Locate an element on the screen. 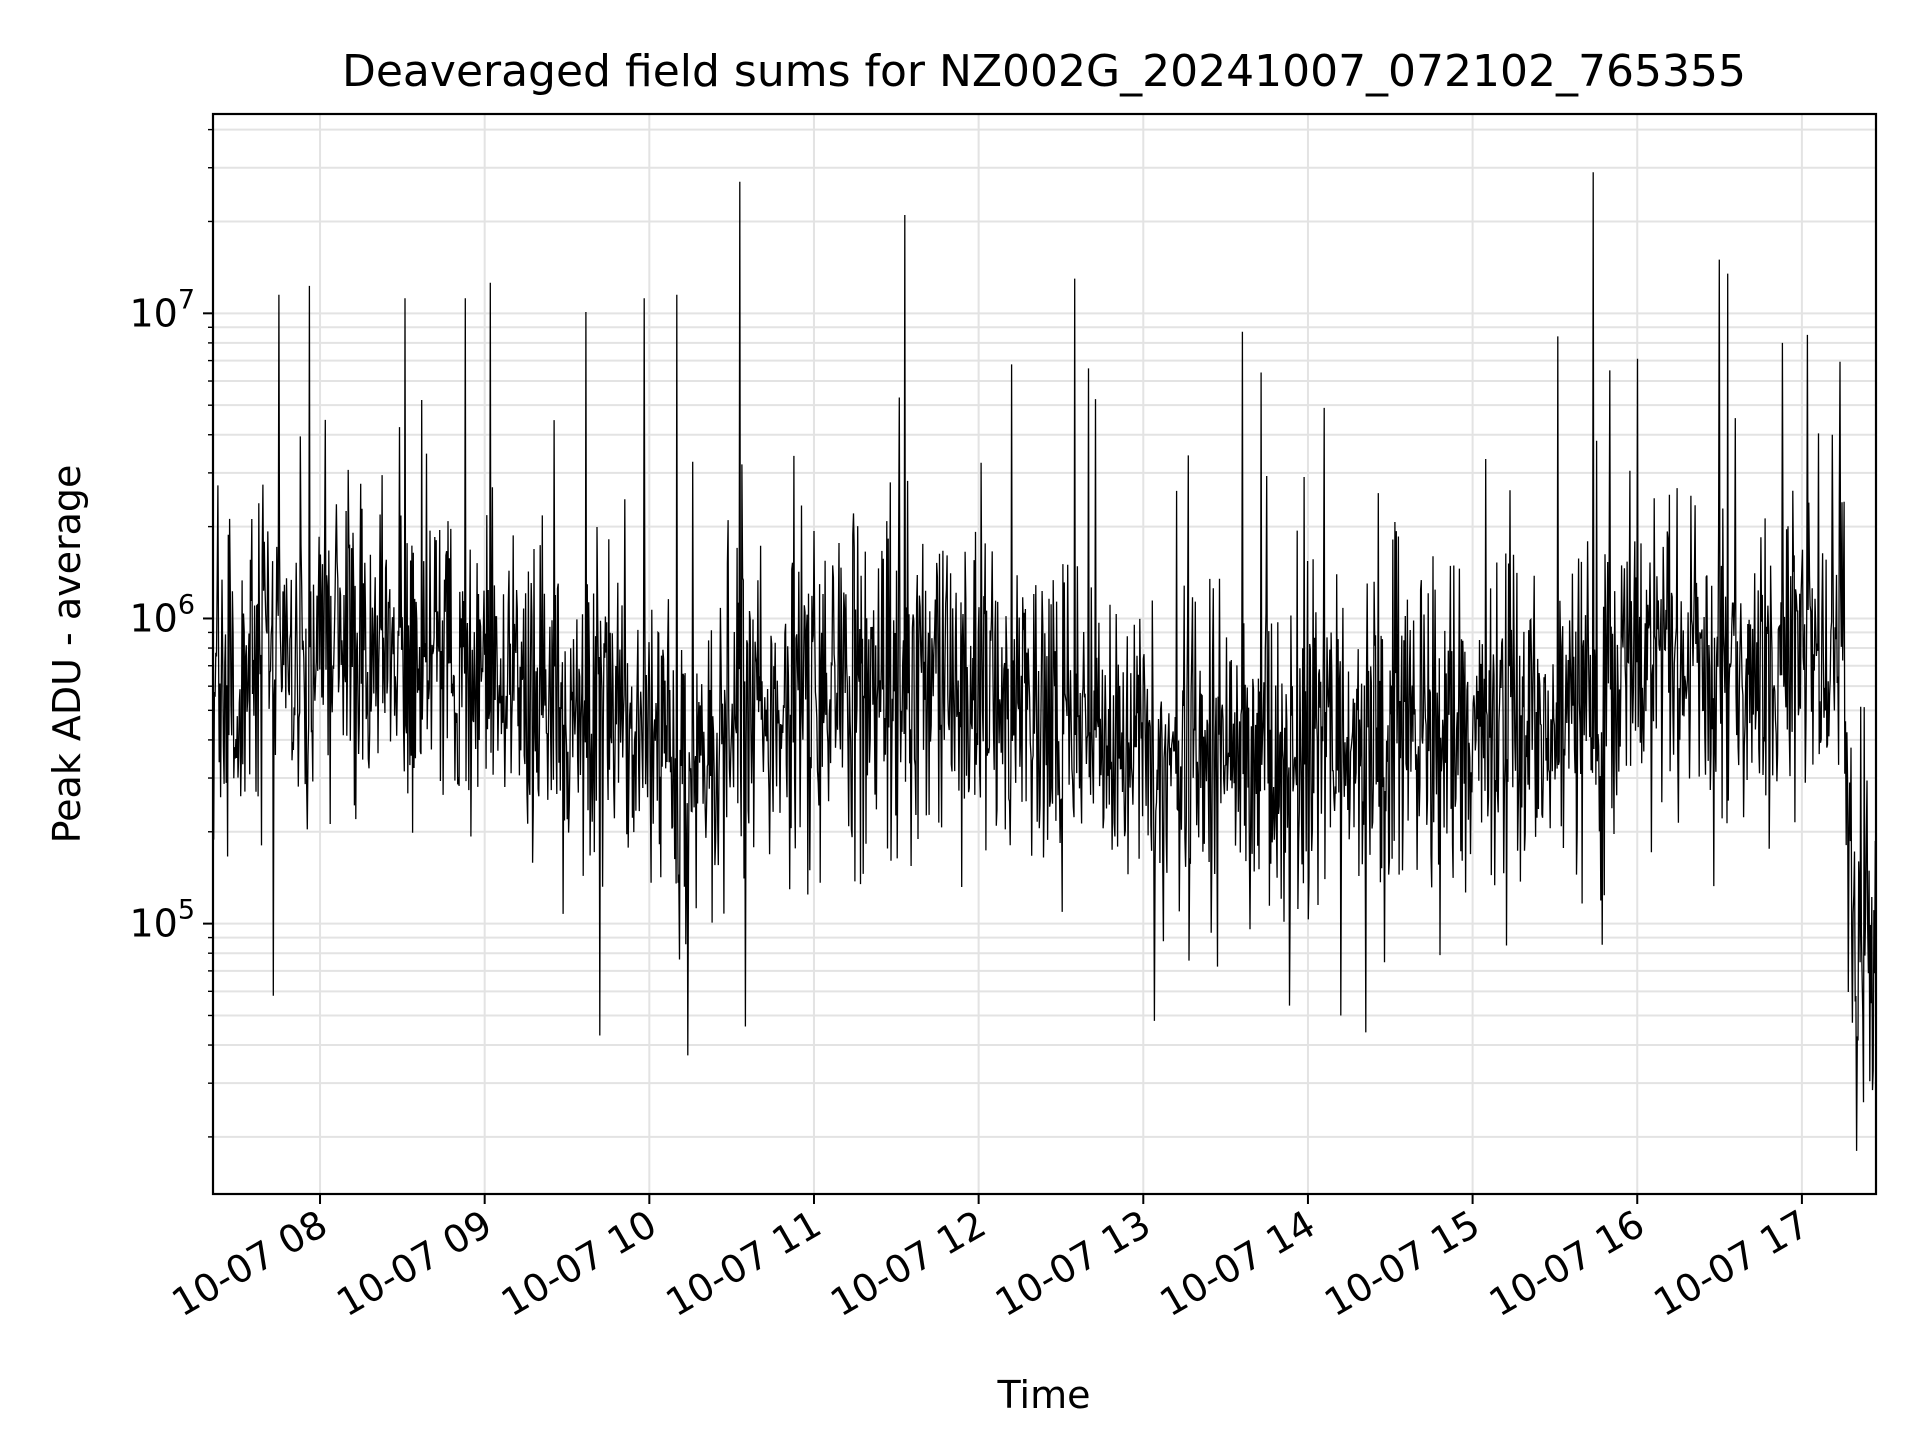 This screenshot has height=1440, width=1920. y-tick-label: 10⁷ is located at coordinates (162, 309).